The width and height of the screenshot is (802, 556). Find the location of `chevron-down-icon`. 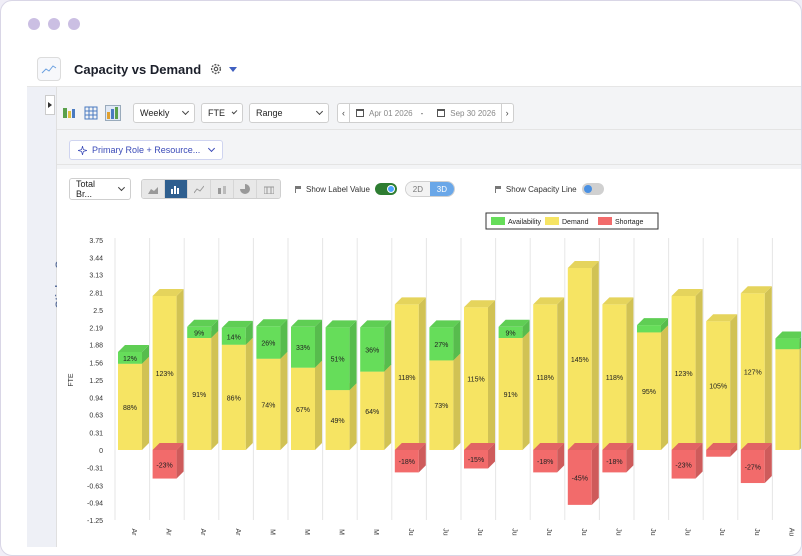

chevron-down-icon is located at coordinates (233, 69).